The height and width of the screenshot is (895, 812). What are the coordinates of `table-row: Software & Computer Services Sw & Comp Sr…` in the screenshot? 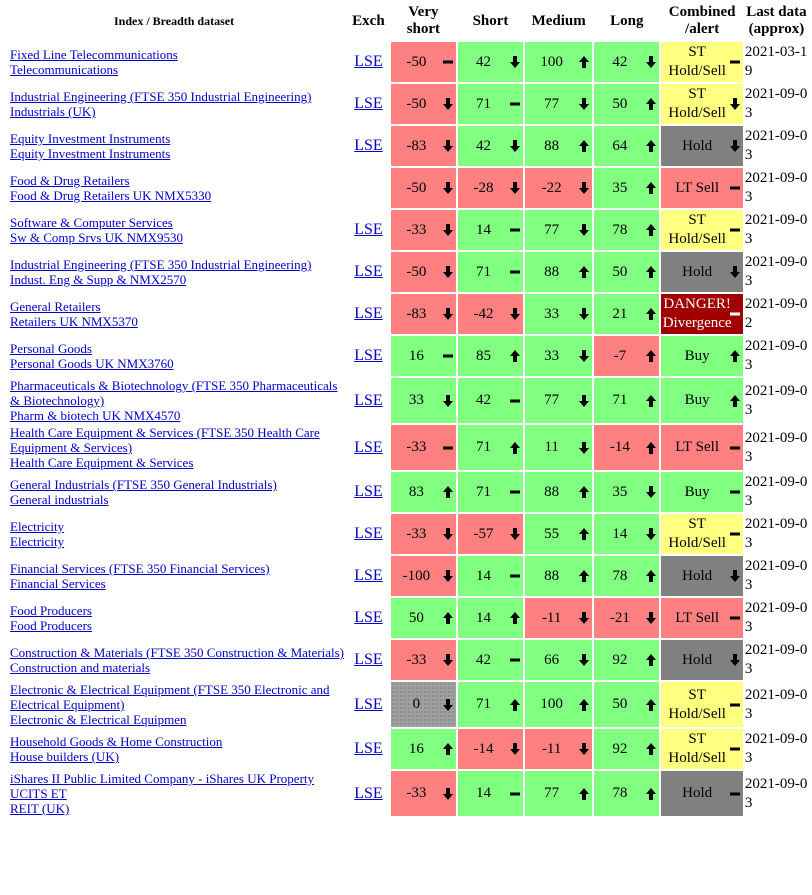 It's located at (405, 230).